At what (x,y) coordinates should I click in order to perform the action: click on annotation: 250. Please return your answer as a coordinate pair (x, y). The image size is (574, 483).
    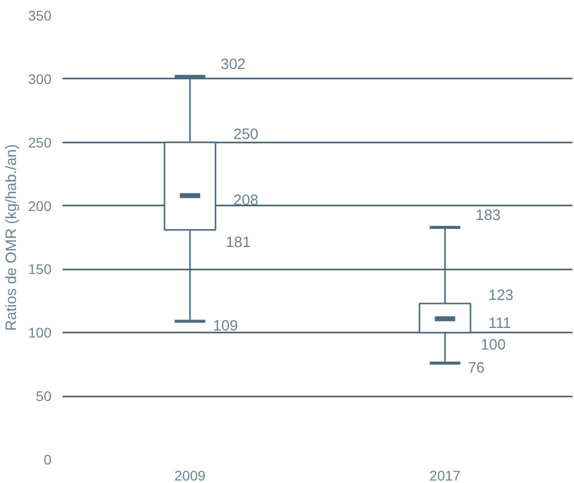
    Looking at the image, I should click on (245, 134).